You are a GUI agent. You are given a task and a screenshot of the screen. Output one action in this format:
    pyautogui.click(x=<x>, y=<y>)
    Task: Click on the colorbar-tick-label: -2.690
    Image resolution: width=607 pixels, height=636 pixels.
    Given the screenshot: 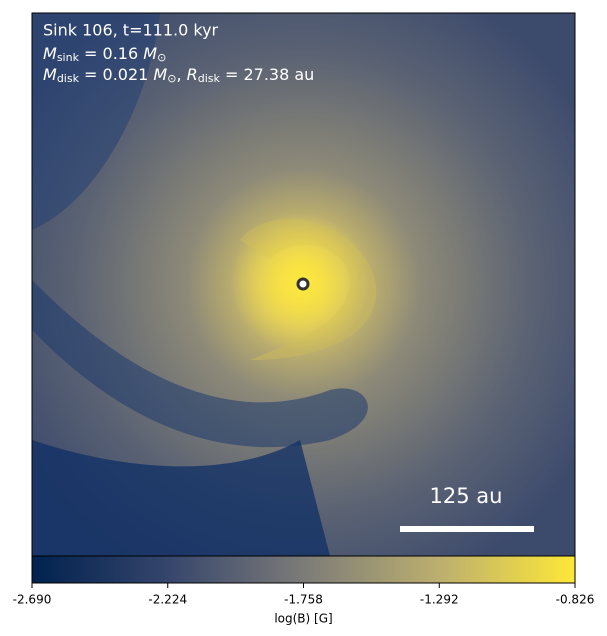 What is the action you would take?
    pyautogui.click(x=32, y=600)
    